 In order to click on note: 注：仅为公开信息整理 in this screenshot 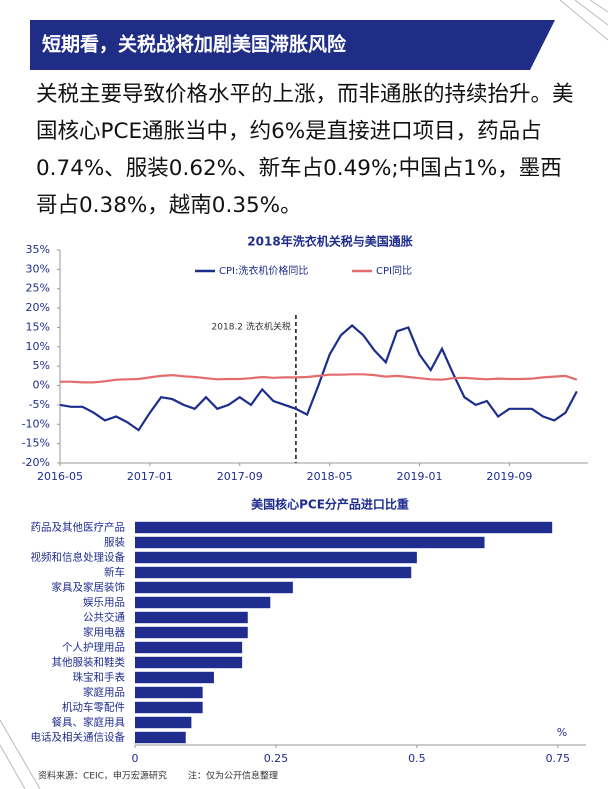, I will do `click(233, 776)`.